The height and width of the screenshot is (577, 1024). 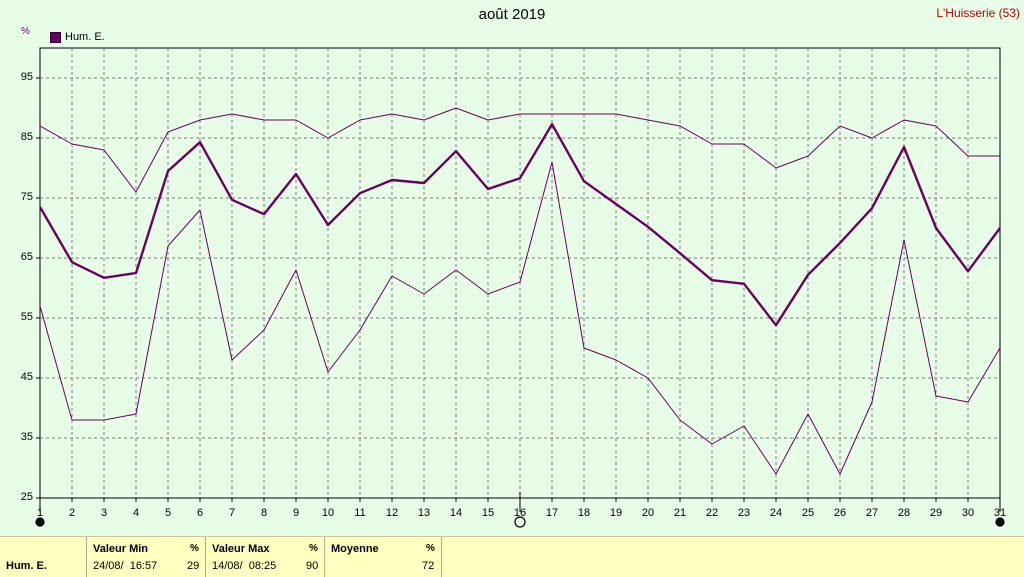 What do you see at coordinates (264, 513) in the screenshot?
I see `x-tick-label: 8` at bounding box center [264, 513].